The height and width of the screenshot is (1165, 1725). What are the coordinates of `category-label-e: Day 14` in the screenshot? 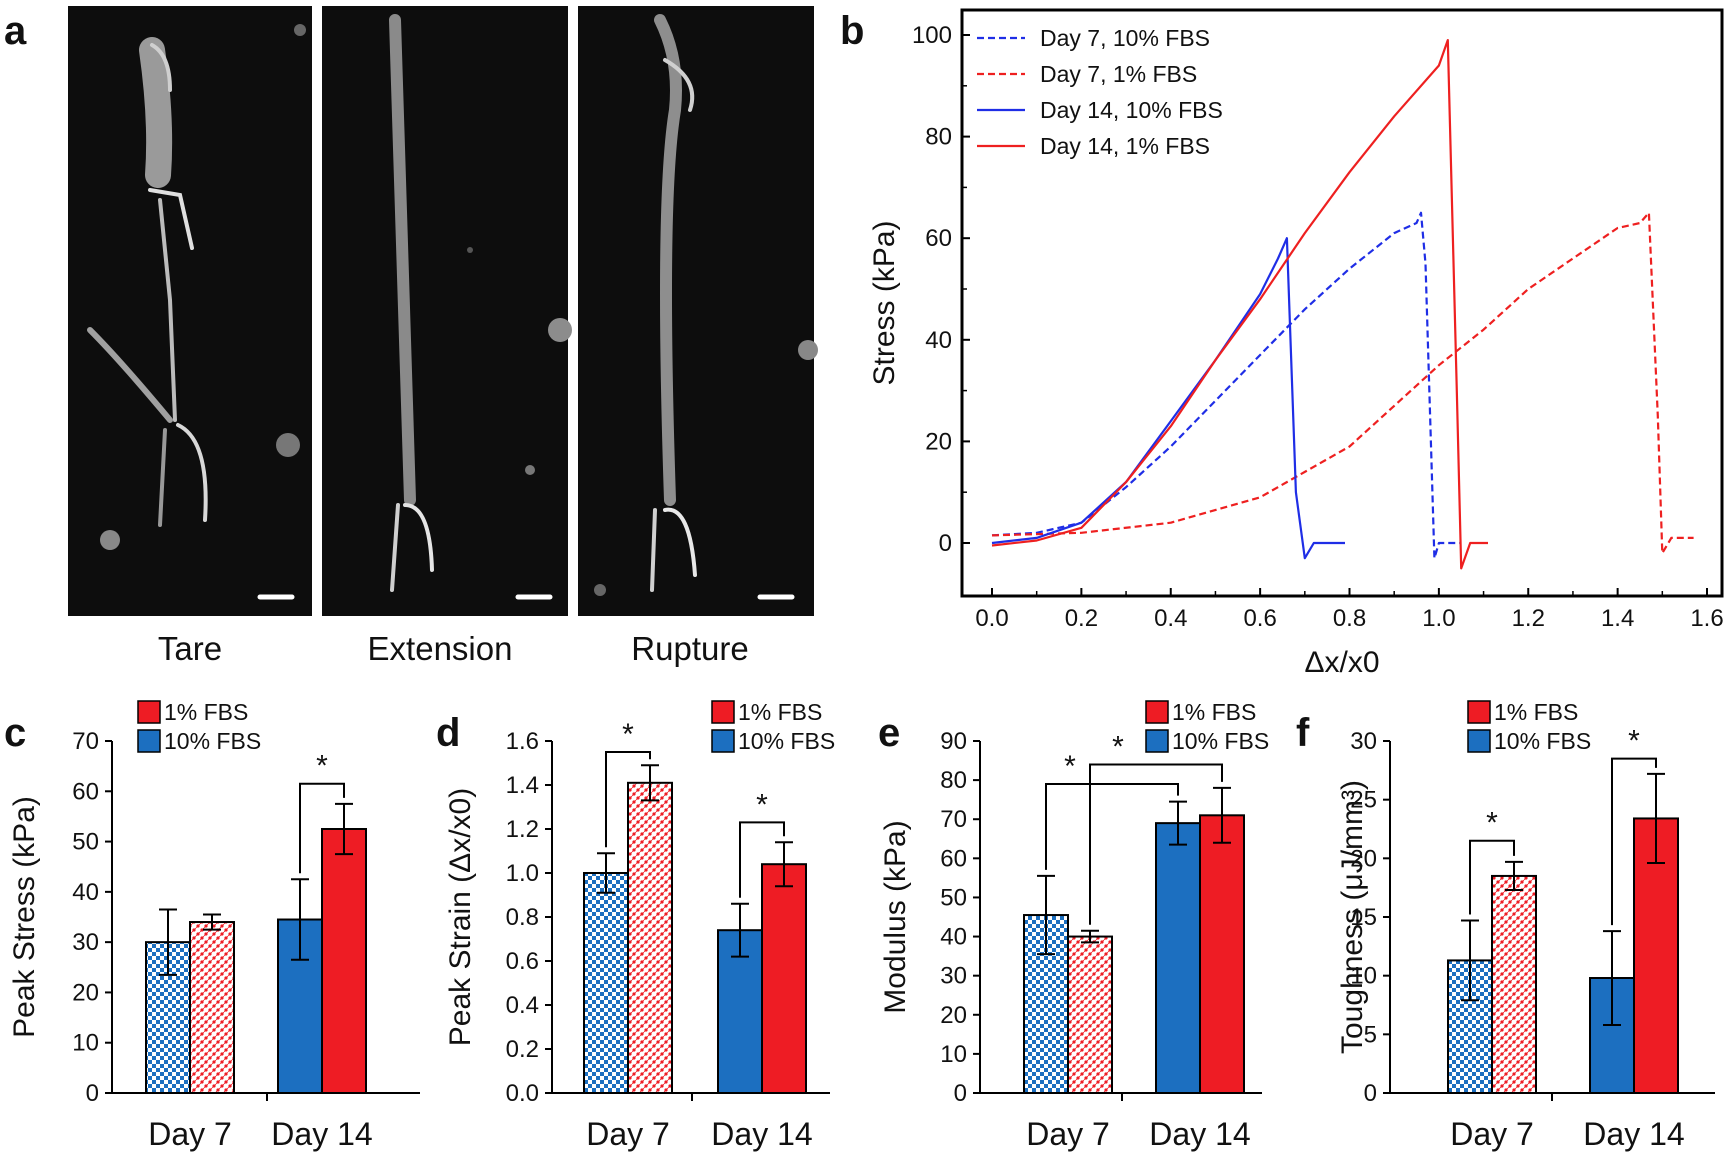 It's located at (1199, 1134).